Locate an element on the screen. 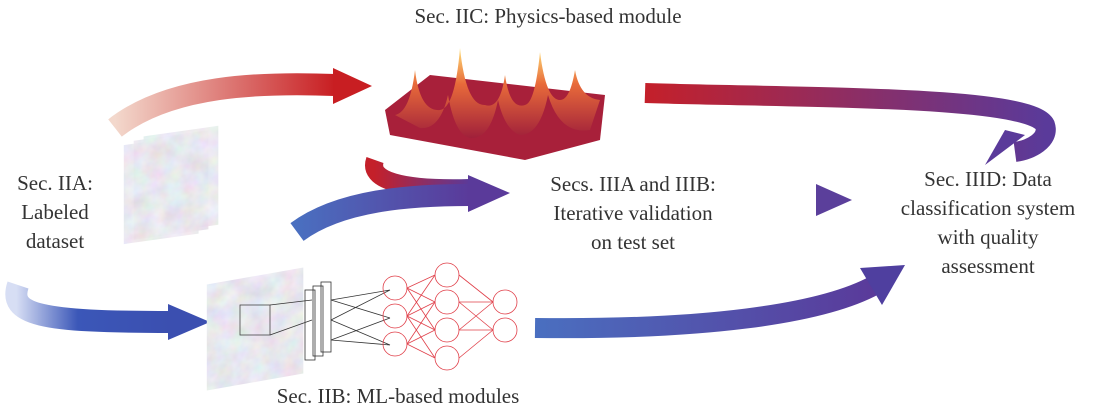 This screenshot has width=1095, height=412. ml-network is located at coordinates (366, 321).